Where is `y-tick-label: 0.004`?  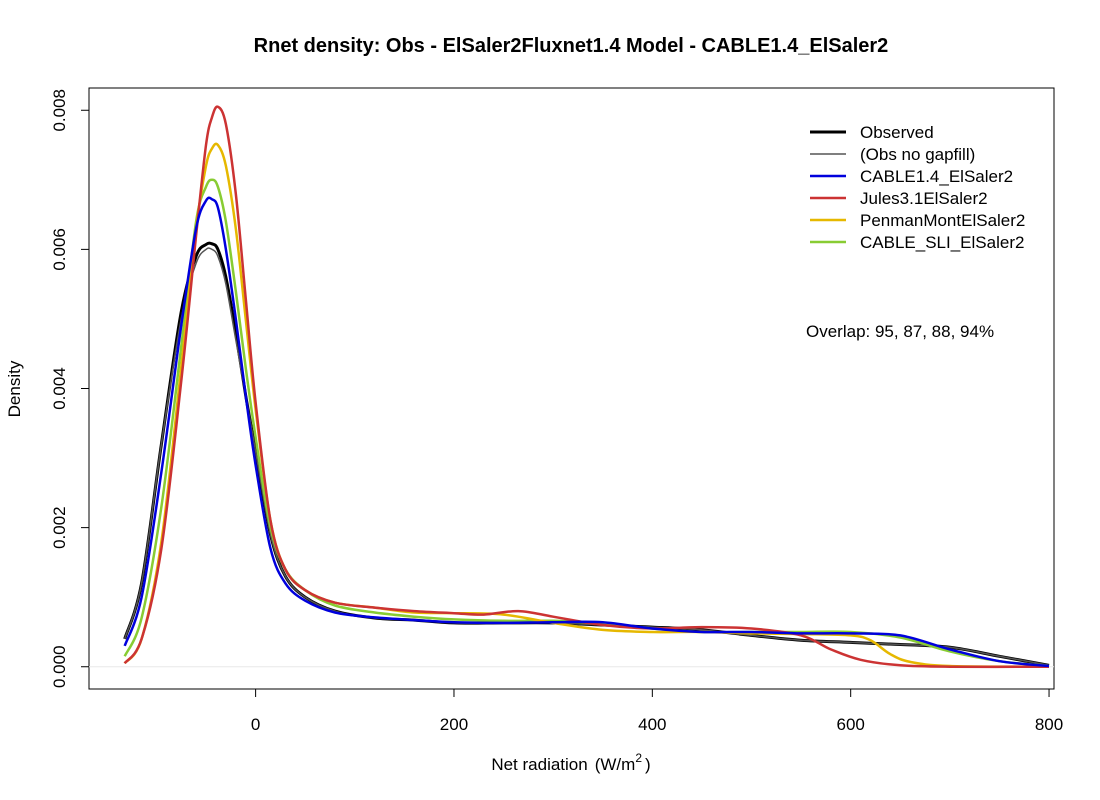 y-tick-label: 0.004 is located at coordinates (59, 388).